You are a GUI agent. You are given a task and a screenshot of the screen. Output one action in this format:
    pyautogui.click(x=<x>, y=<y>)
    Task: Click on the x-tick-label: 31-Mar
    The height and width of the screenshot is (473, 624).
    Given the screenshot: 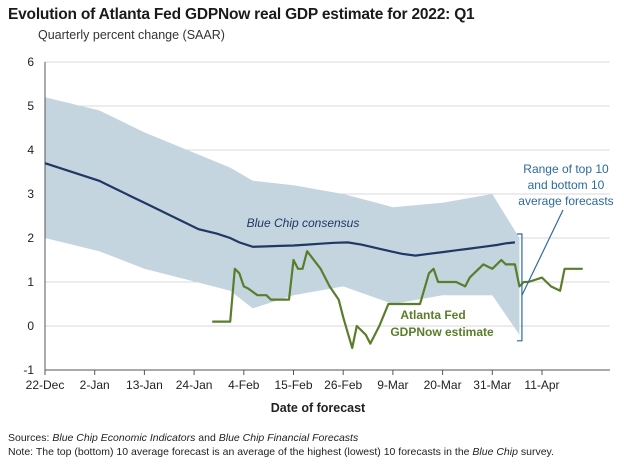 What is the action you would take?
    pyautogui.click(x=492, y=385)
    